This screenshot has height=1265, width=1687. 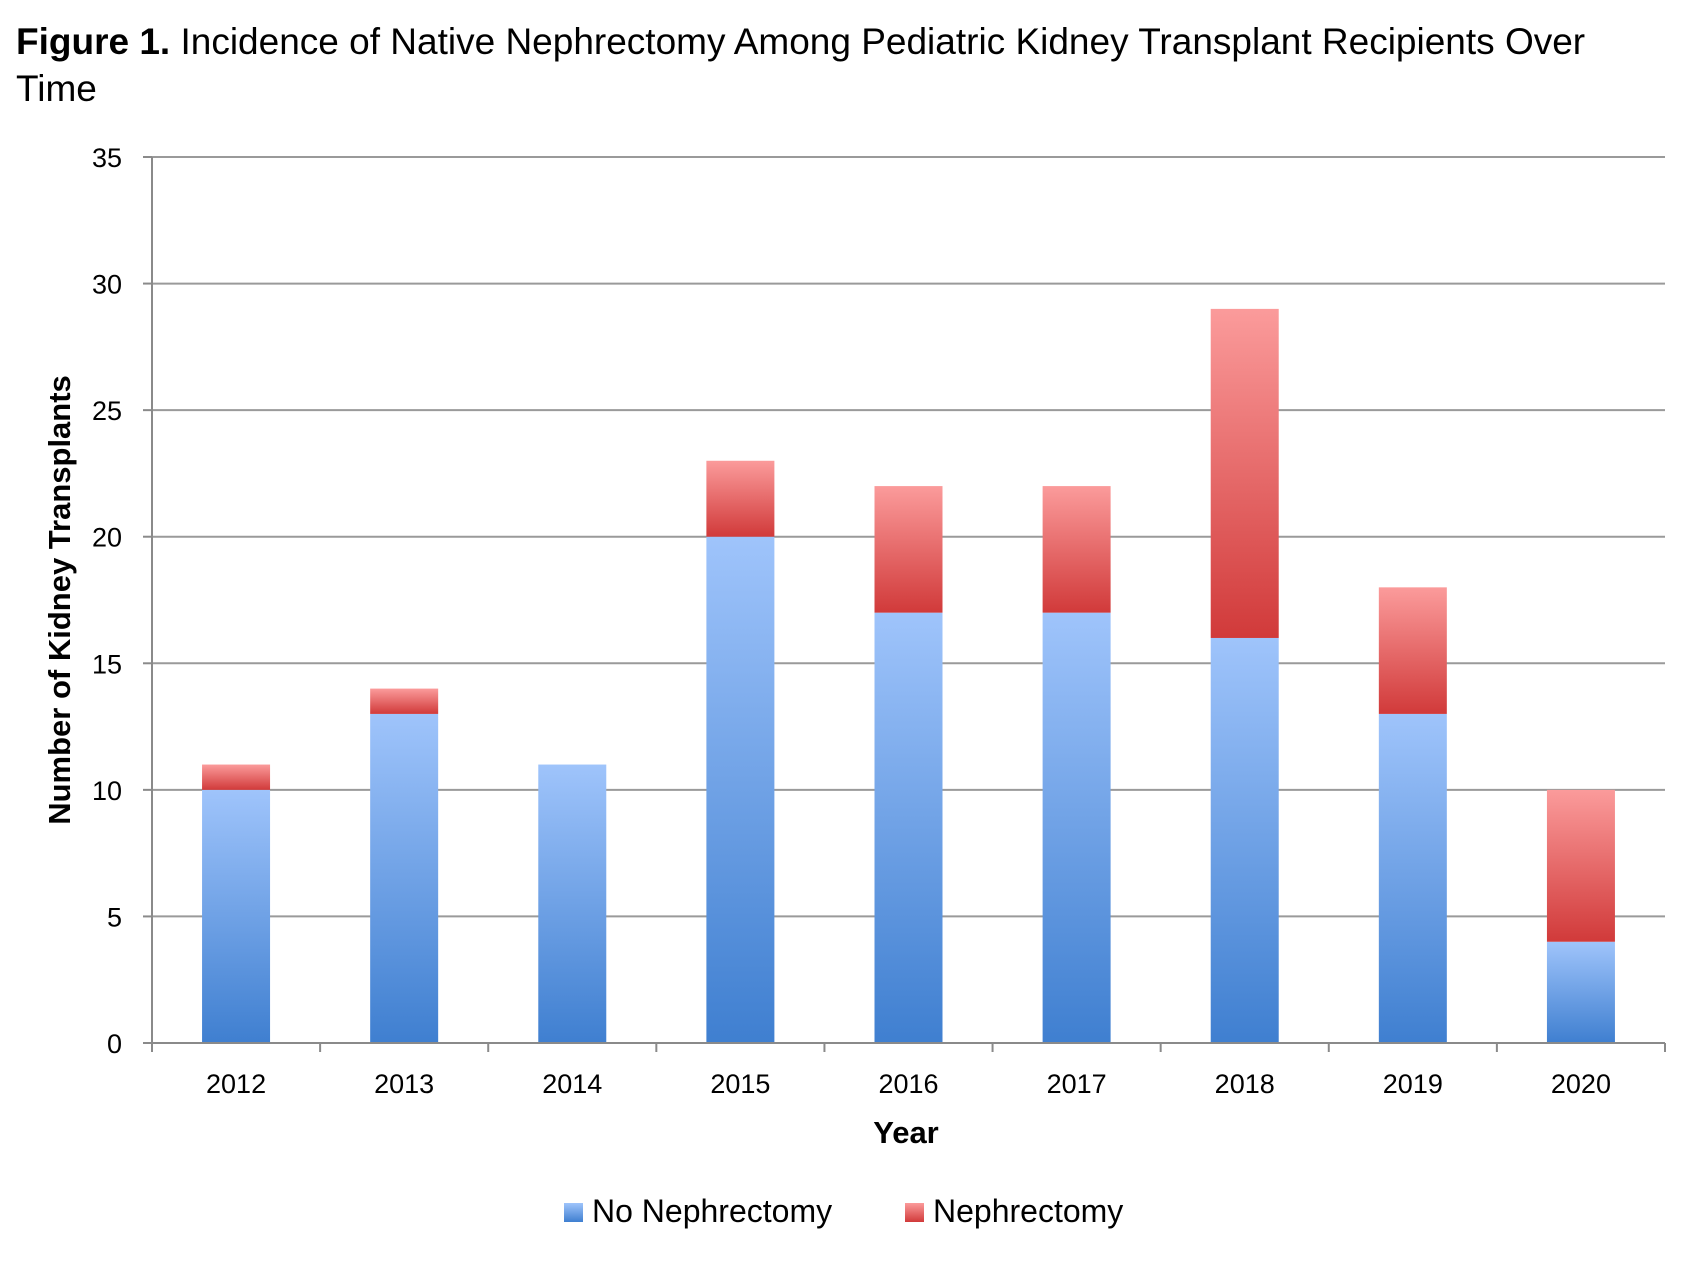 What do you see at coordinates (59, 600) in the screenshot?
I see `y-axis-title: Number of Kidney Transplants` at bounding box center [59, 600].